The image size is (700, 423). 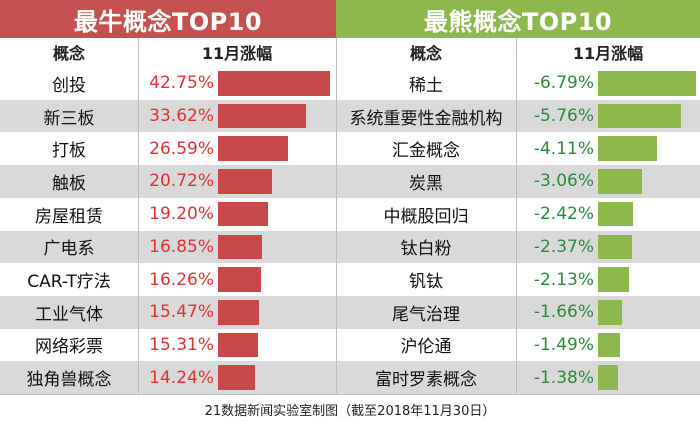 What do you see at coordinates (69, 216) in the screenshot?
I see `bull-concept-label: 房屋租赁` at bounding box center [69, 216].